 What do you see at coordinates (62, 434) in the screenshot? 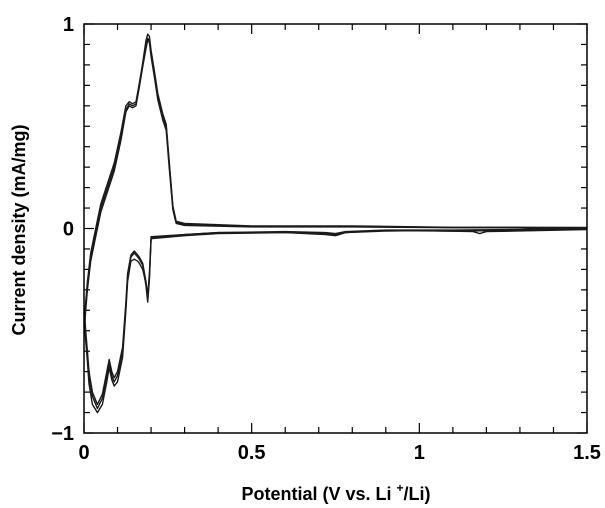
I see `y-tick-label: −1` at bounding box center [62, 434].